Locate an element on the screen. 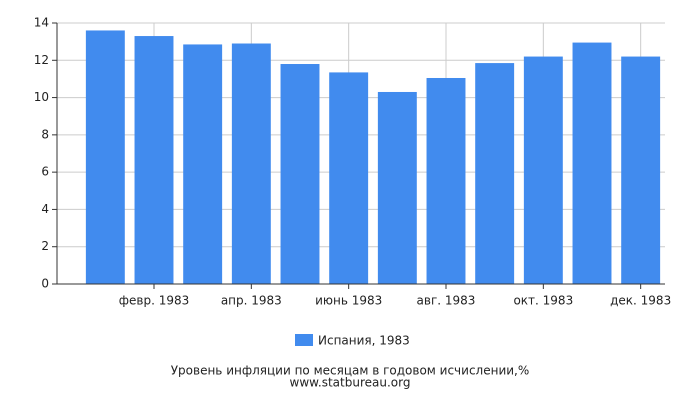 The image size is (700, 400). y-tick-label: 4 is located at coordinates (45, 209).